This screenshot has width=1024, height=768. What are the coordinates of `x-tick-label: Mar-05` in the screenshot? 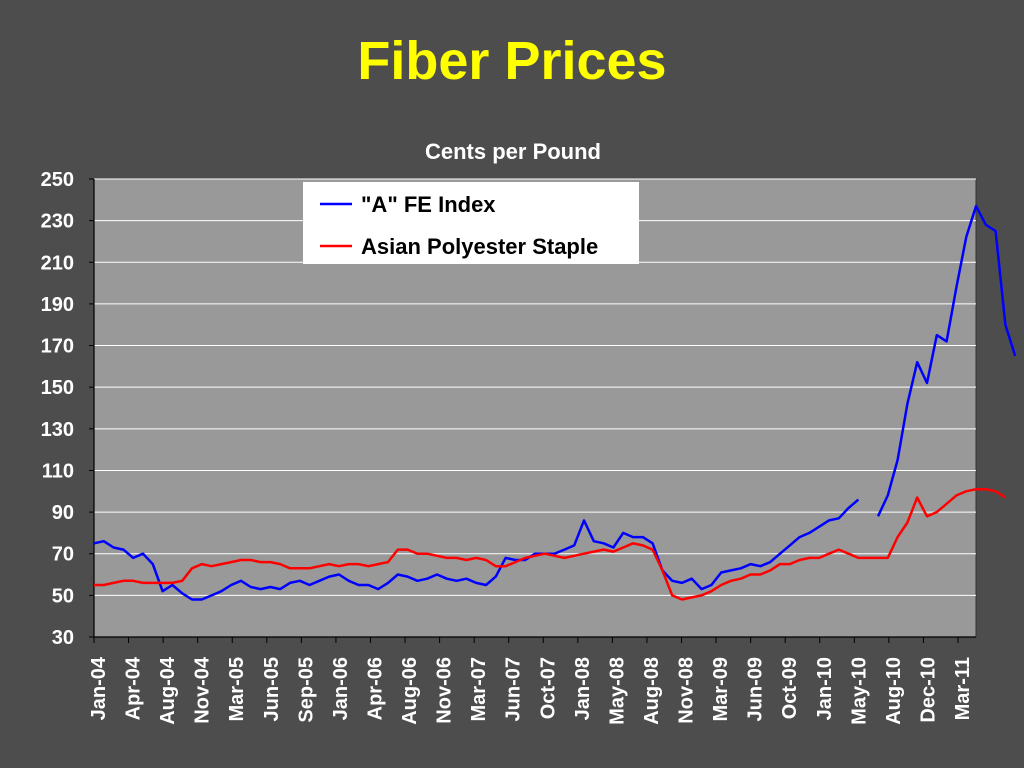 It's located at (237, 689).